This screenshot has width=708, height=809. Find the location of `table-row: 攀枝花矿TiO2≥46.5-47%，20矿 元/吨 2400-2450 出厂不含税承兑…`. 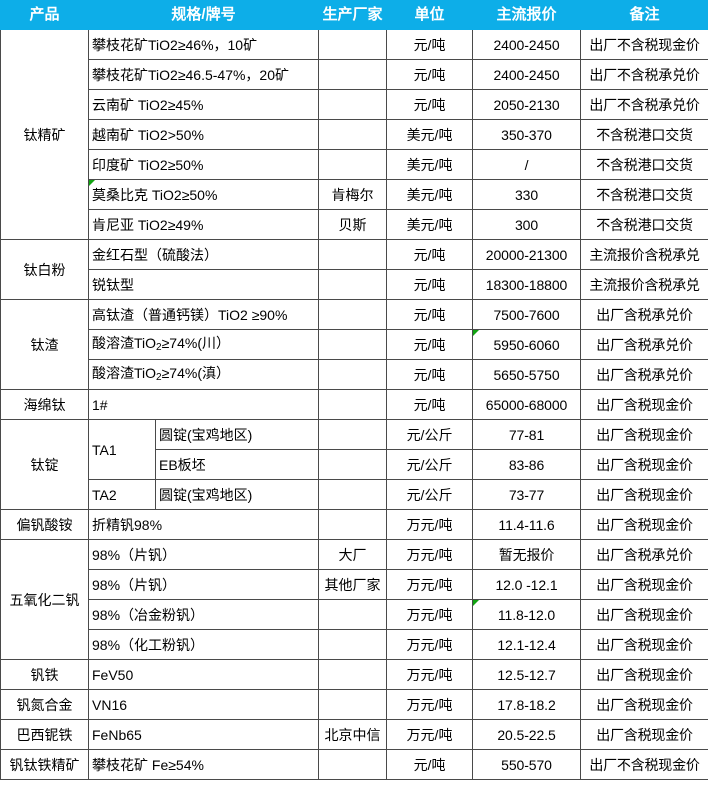

table-row: 攀枝花矿TiO2≥46.5-47%，20矿 元/吨 2400-2450 出厂不含税承兑… is located at coordinates (354, 74).